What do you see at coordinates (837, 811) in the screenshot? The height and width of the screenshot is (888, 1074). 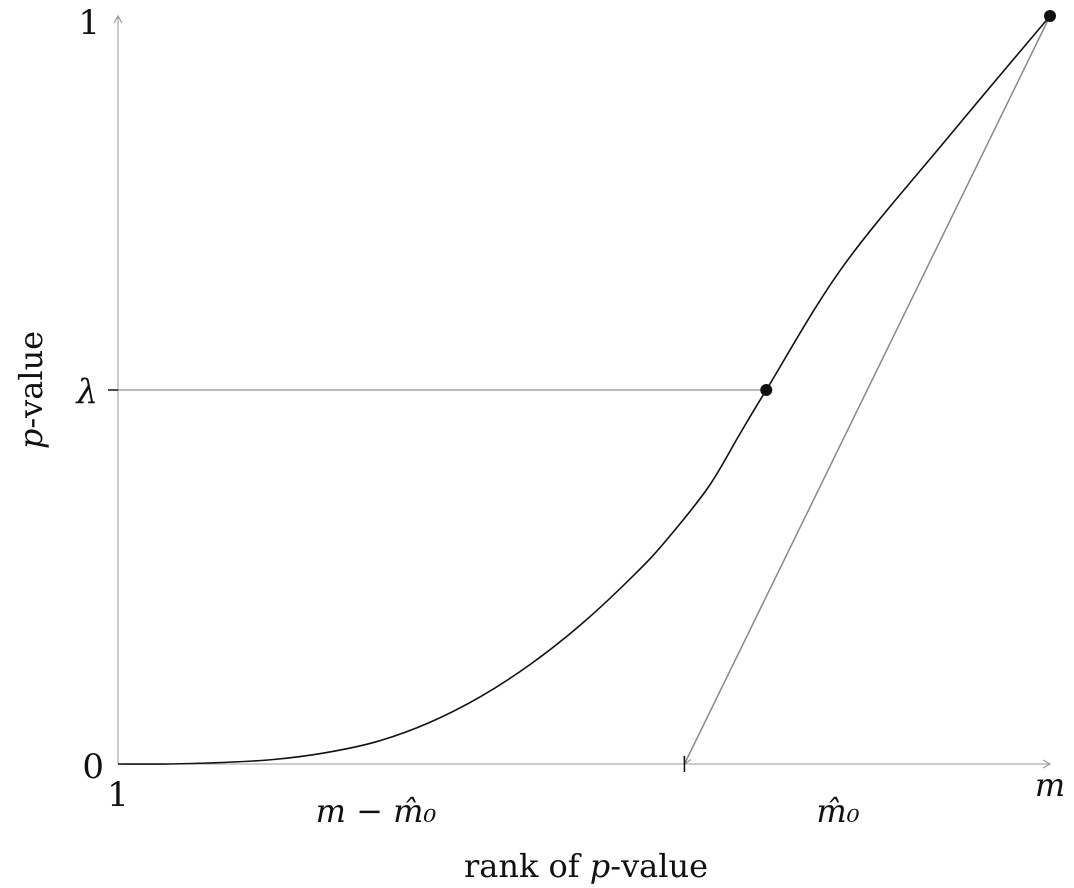 I see `x-tick-label-m0: m̂₀` at bounding box center [837, 811].